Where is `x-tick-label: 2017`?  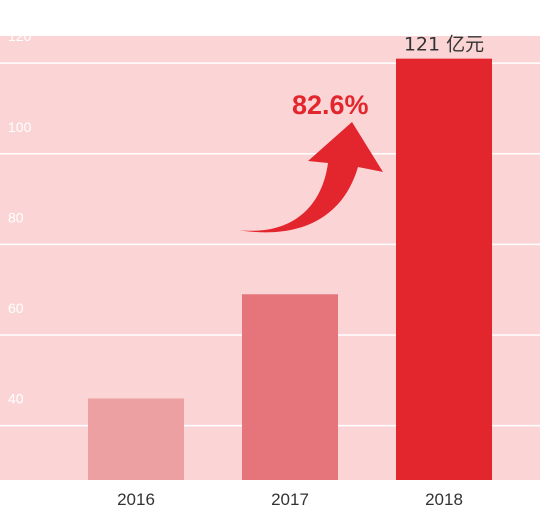 x-tick-label: 2017 is located at coordinates (290, 499).